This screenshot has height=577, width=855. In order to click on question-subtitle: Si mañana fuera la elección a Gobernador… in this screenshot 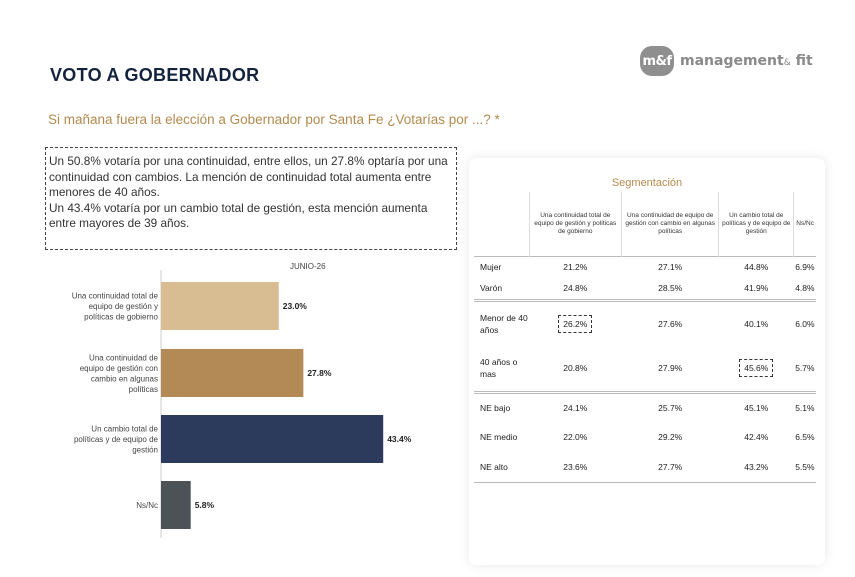, I will do `click(274, 119)`.